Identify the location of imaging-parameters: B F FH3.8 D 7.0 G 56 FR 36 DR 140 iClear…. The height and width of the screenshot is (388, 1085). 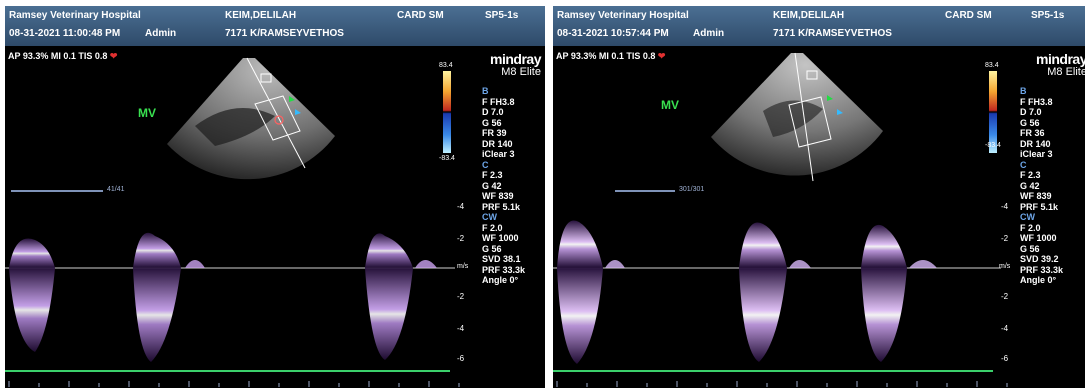
(1041, 186).